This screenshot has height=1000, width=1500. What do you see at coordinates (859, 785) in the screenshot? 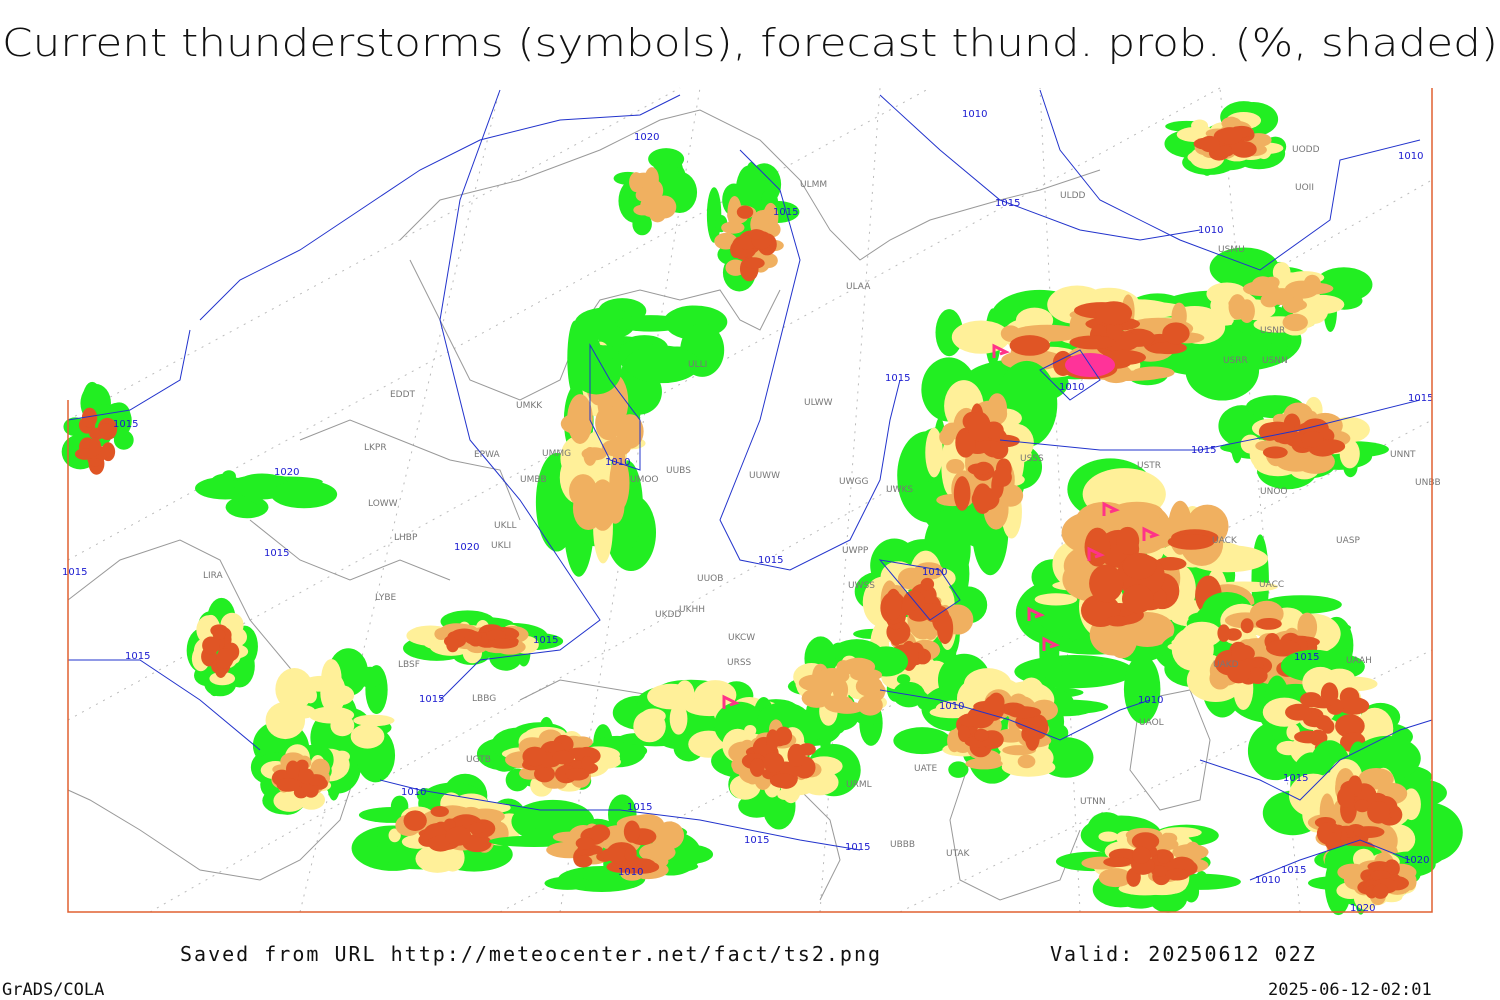
I see `station-code: URML` at bounding box center [859, 785].